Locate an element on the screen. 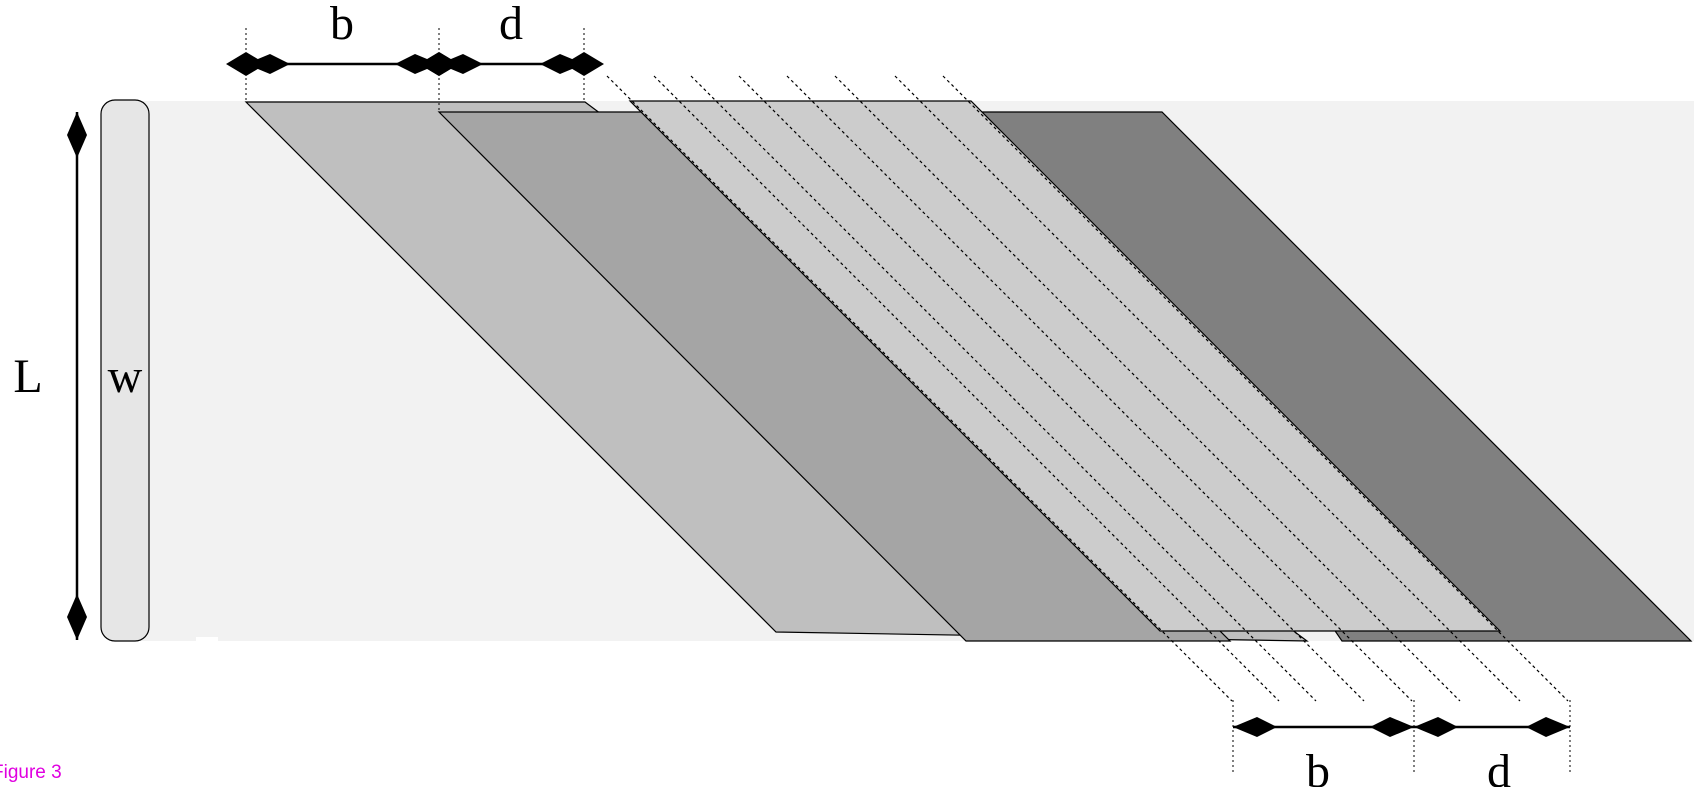 This screenshot has width=1694, height=787. w-bar is located at coordinates (125, 370).